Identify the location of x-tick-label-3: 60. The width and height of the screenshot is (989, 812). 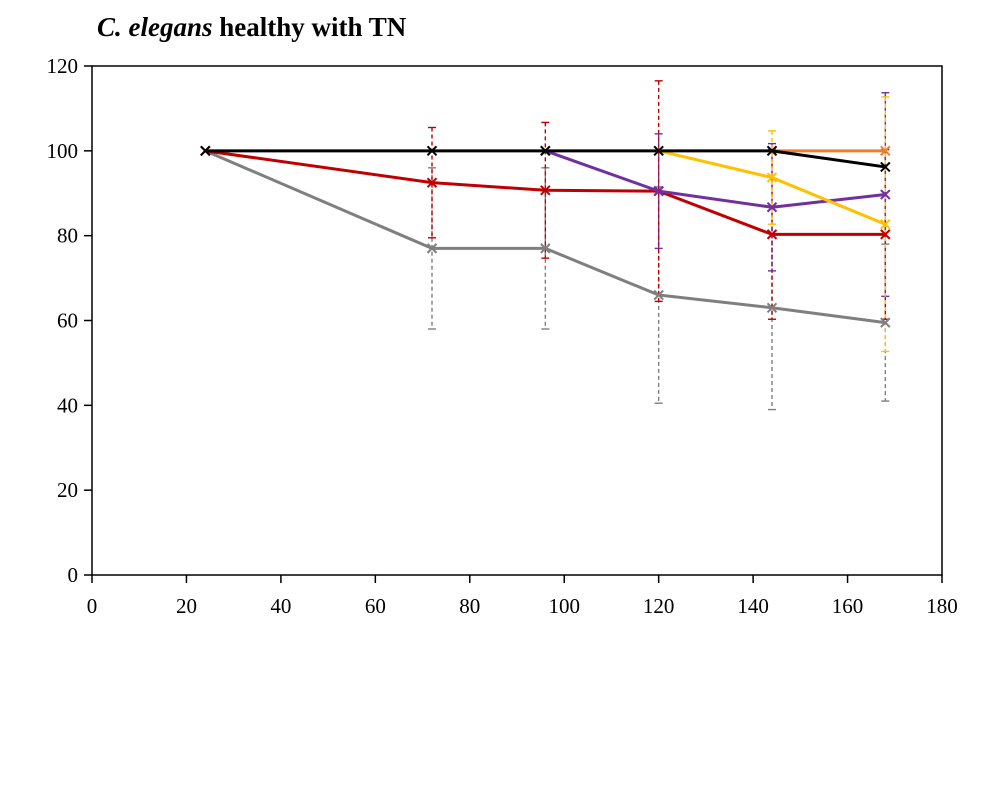
(375, 606).